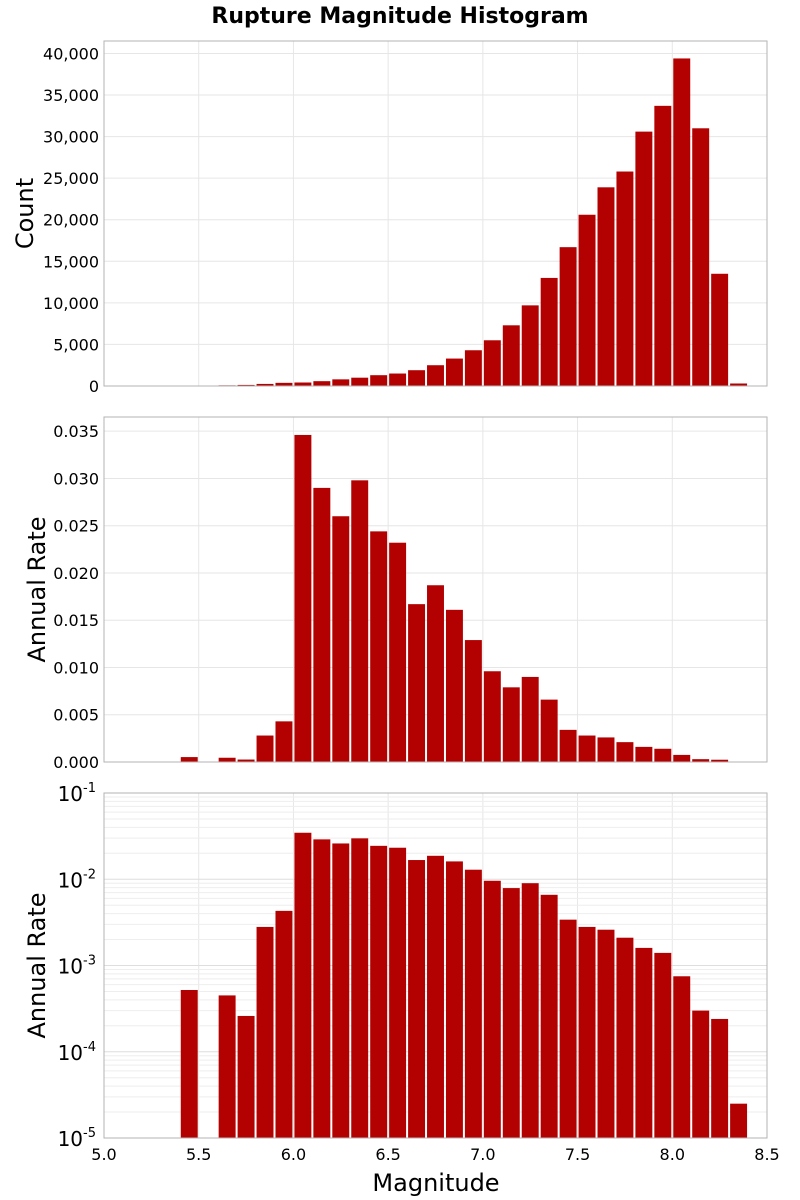 Image resolution: width=800 pixels, height=1200 pixels. Describe the element at coordinates (387, 1154) in the screenshot. I see `x-tick-label: 6.5` at that location.